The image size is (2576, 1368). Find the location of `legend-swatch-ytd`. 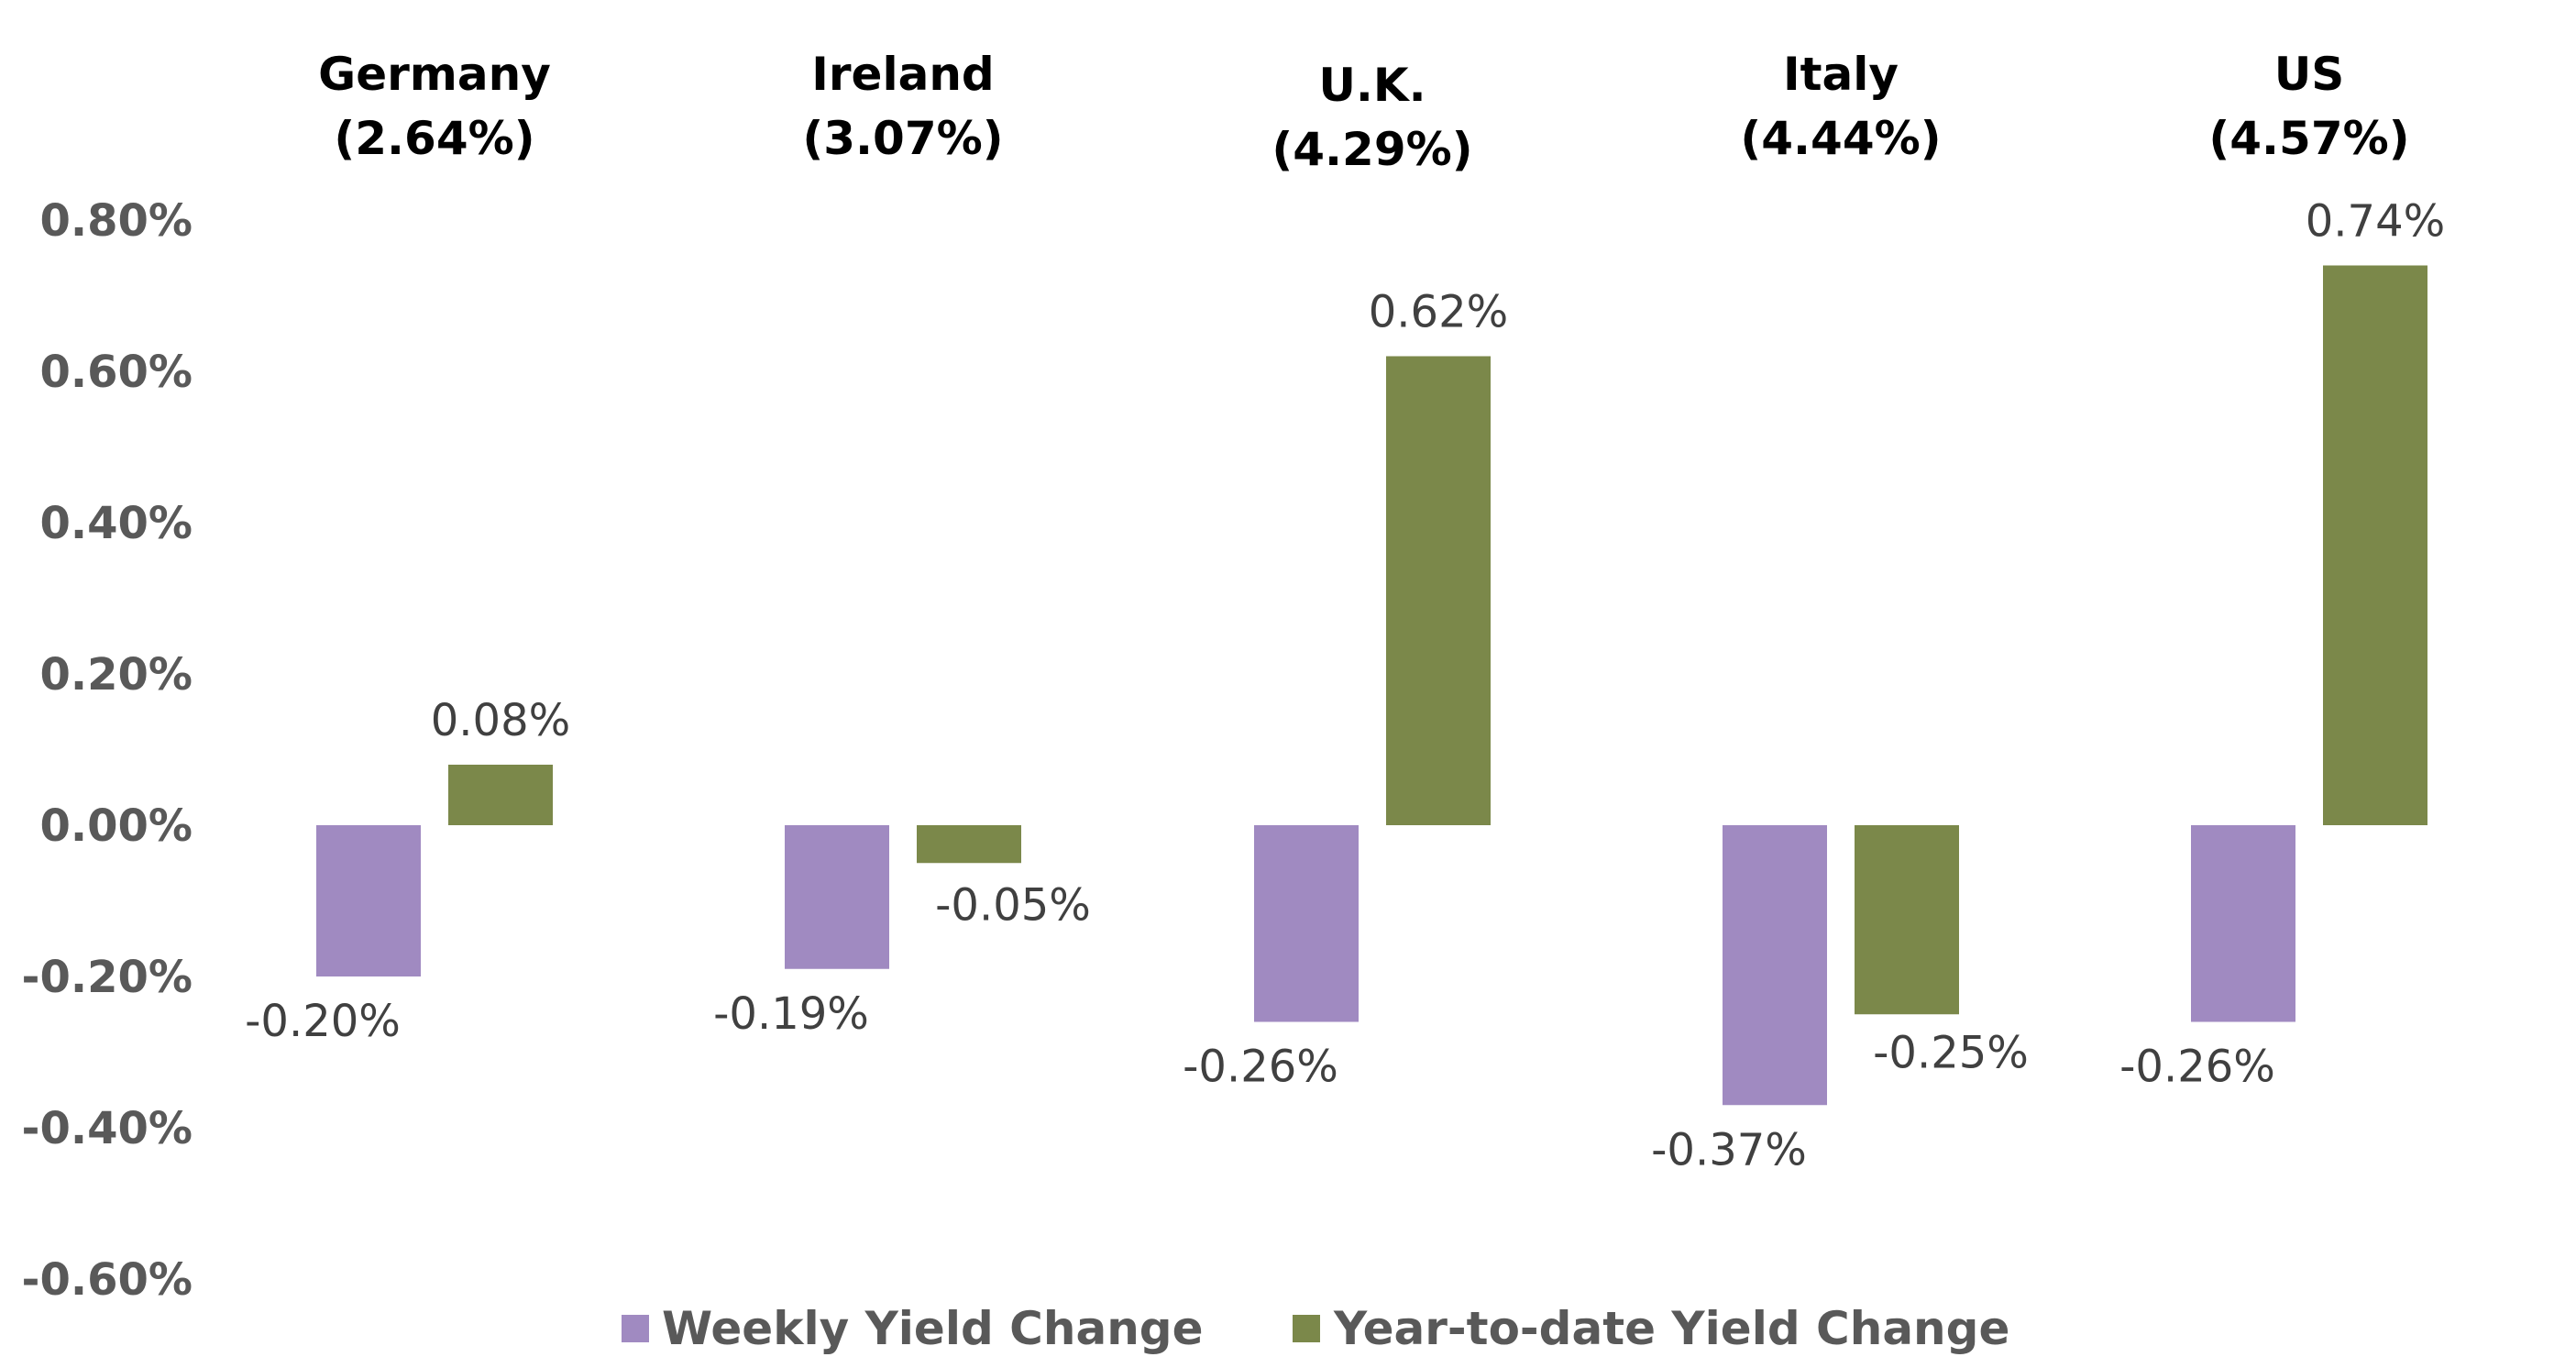

legend-swatch-ytd is located at coordinates (1306, 1328).